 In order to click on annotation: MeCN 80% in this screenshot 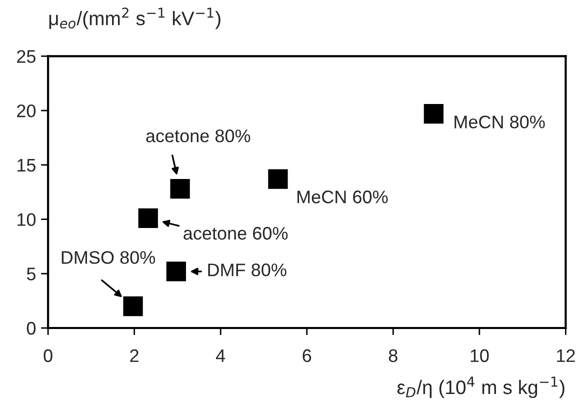, I will do `click(499, 122)`.